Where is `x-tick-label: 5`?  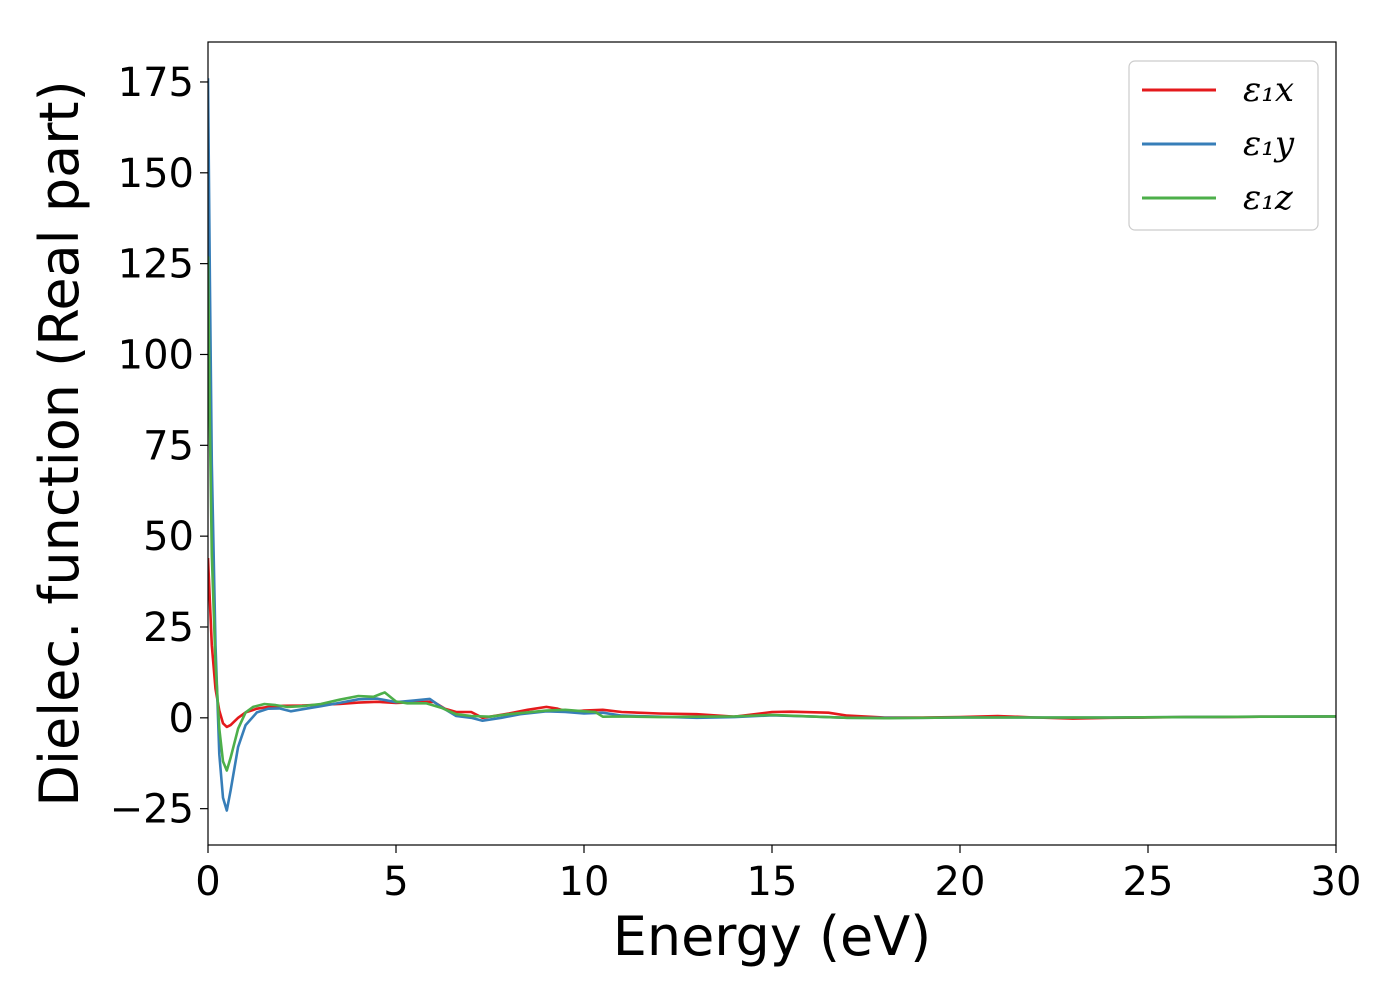 x-tick-label: 5 is located at coordinates (395, 882).